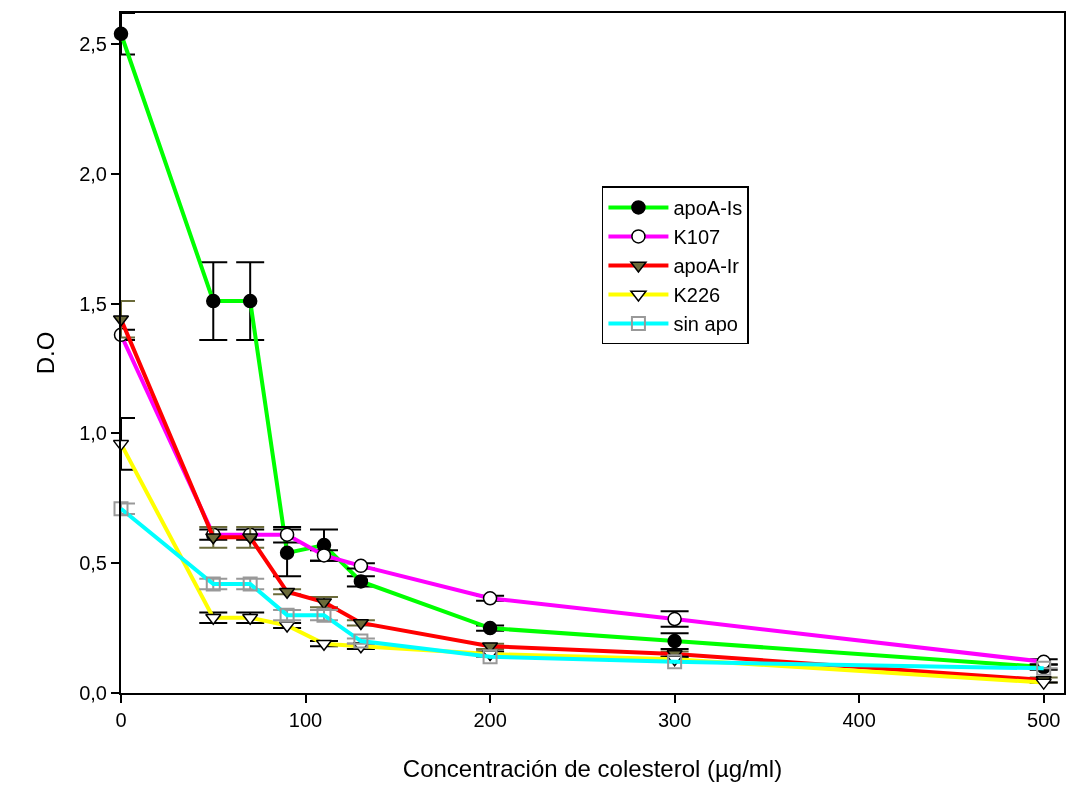  What do you see at coordinates (706, 266) in the screenshot?
I see `legend-label: apoA-Ir` at bounding box center [706, 266].